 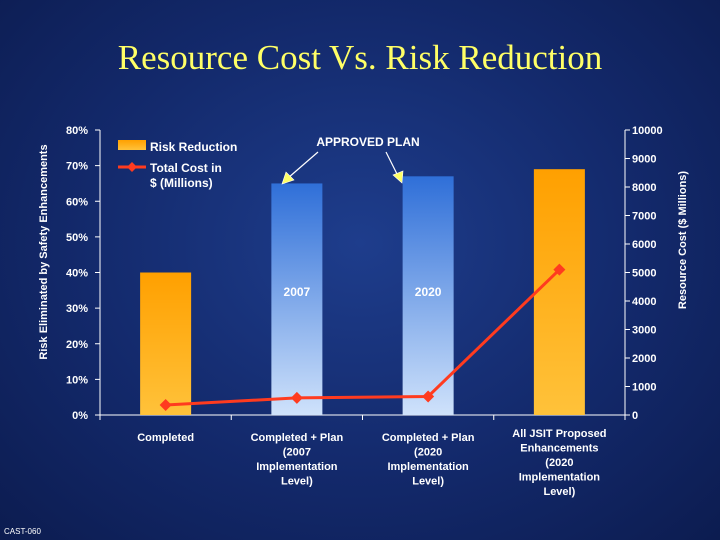 I want to click on left-axis-ticks: 0% 10% 20% 30% 40% 50% 60% 70% 80%, so click(x=83, y=273).